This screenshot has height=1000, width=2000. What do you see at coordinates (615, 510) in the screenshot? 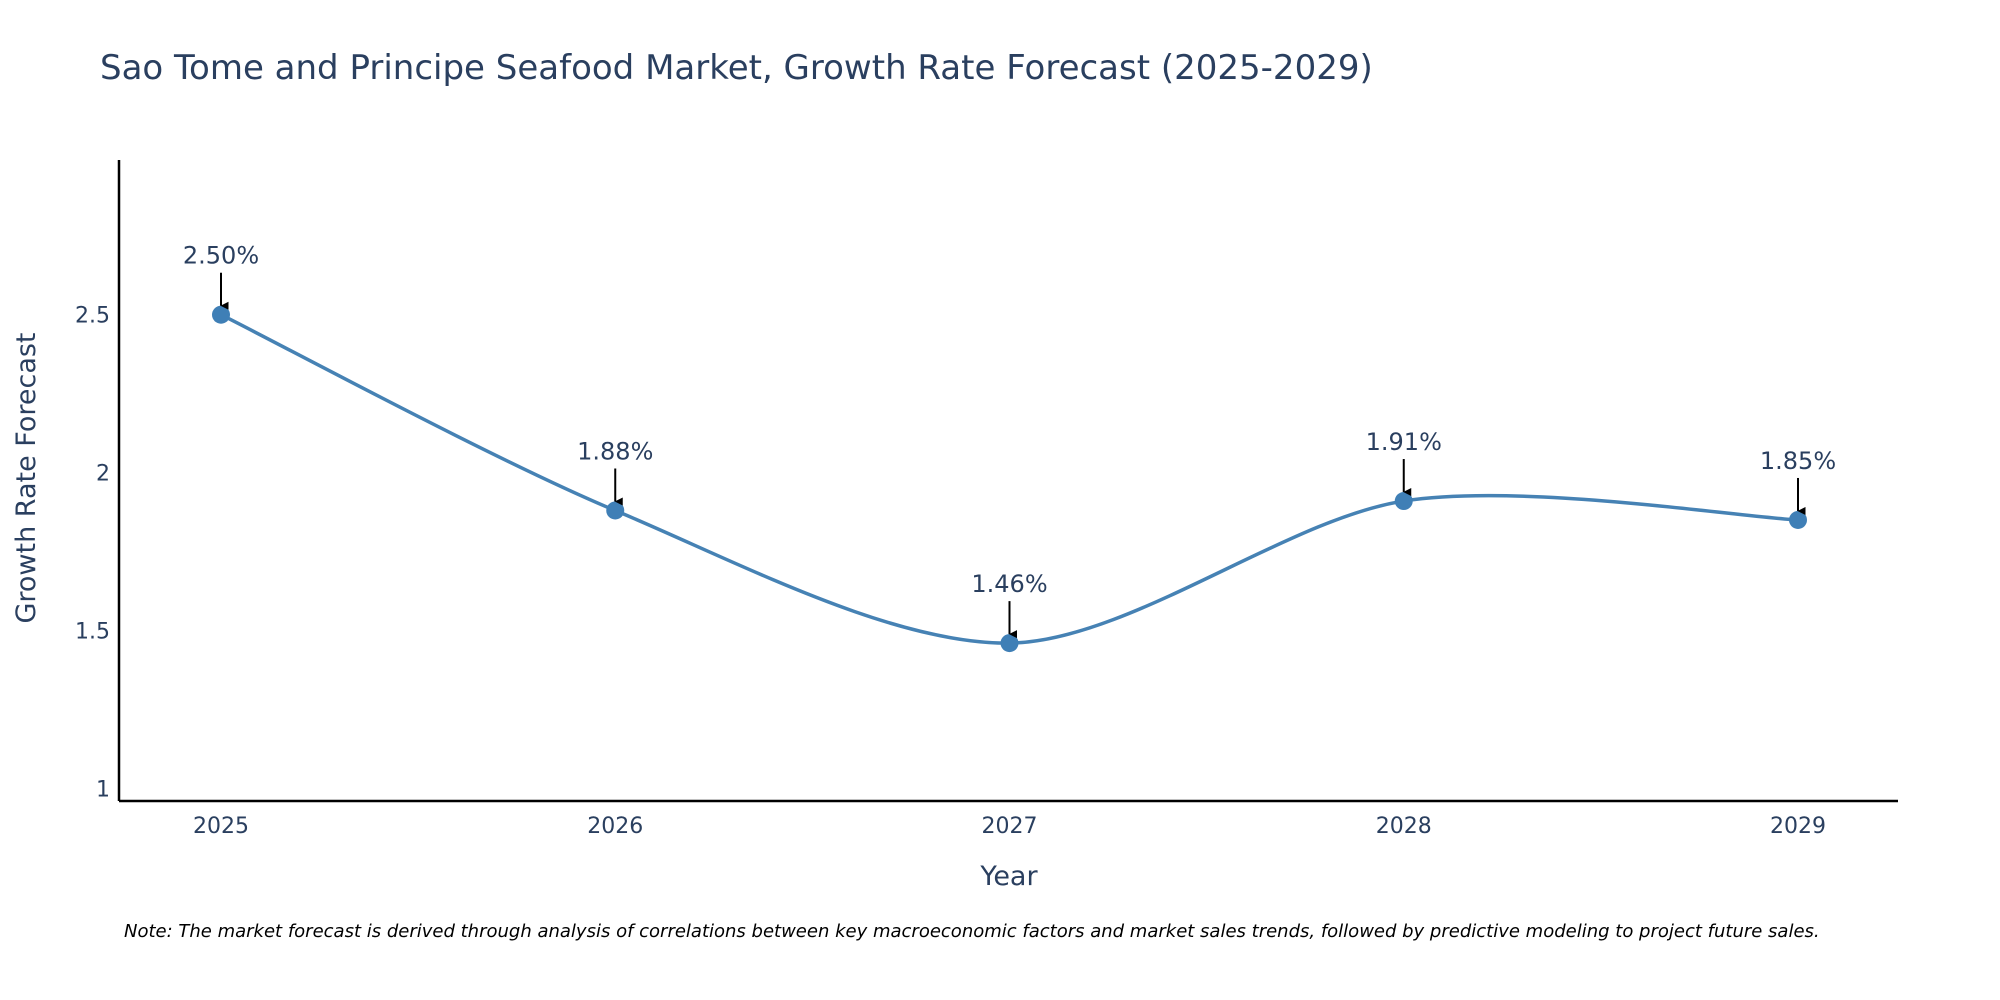
I see `data-point-2026` at bounding box center [615, 510].